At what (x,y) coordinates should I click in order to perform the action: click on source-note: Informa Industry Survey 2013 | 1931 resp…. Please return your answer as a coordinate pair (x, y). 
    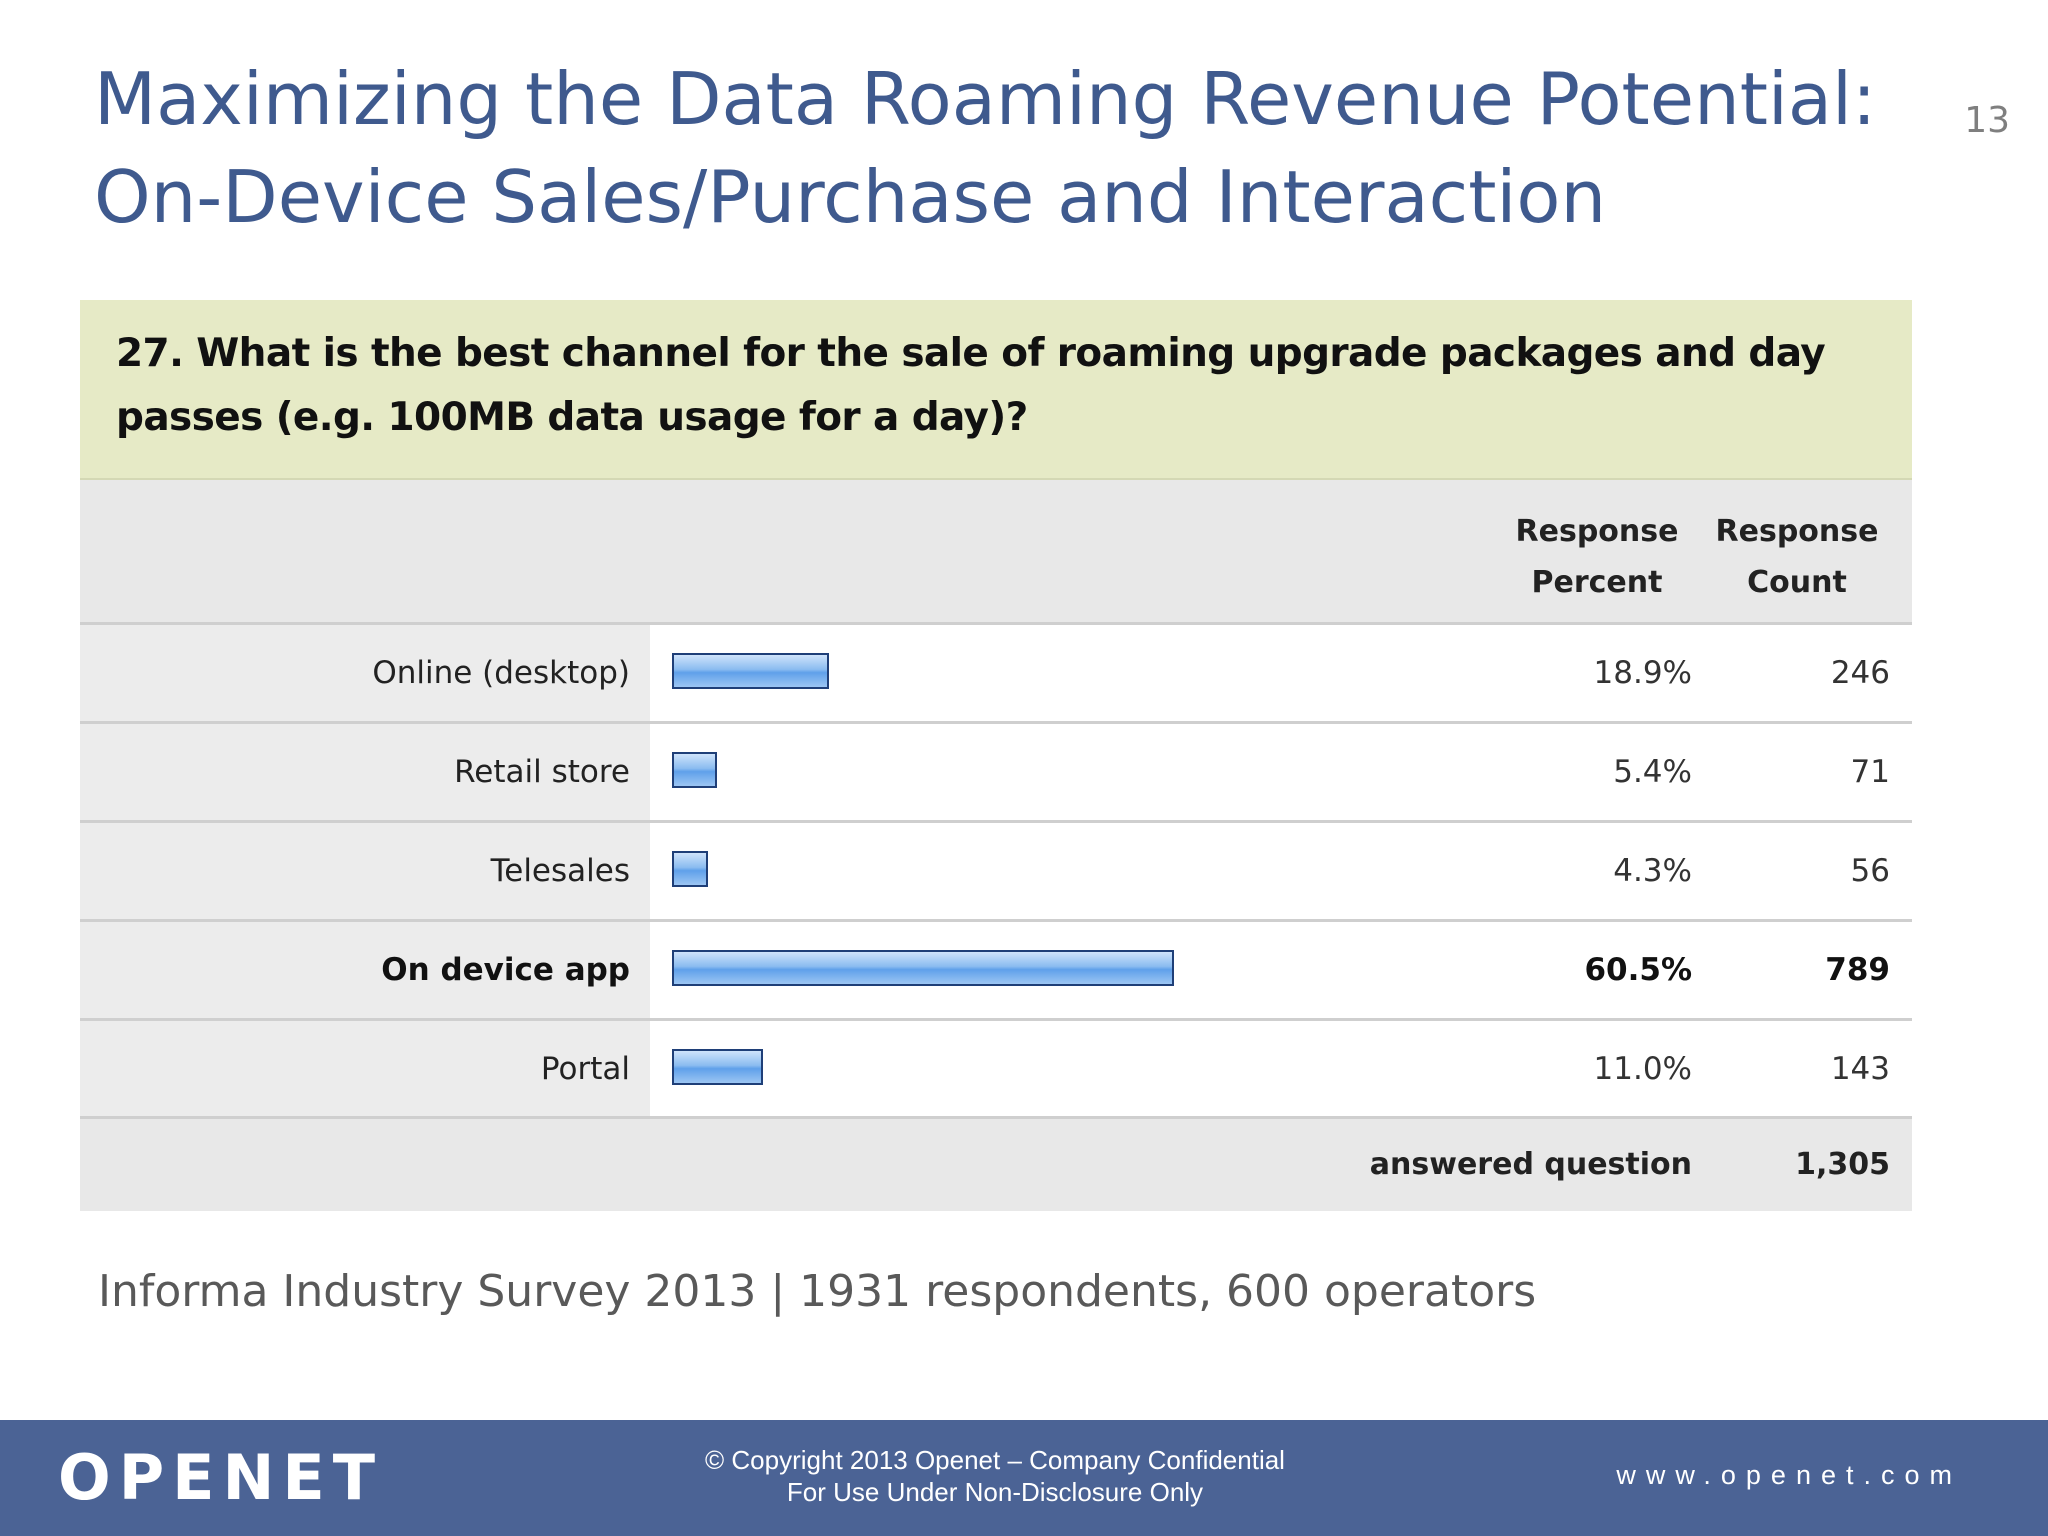
    Looking at the image, I should click on (817, 1291).